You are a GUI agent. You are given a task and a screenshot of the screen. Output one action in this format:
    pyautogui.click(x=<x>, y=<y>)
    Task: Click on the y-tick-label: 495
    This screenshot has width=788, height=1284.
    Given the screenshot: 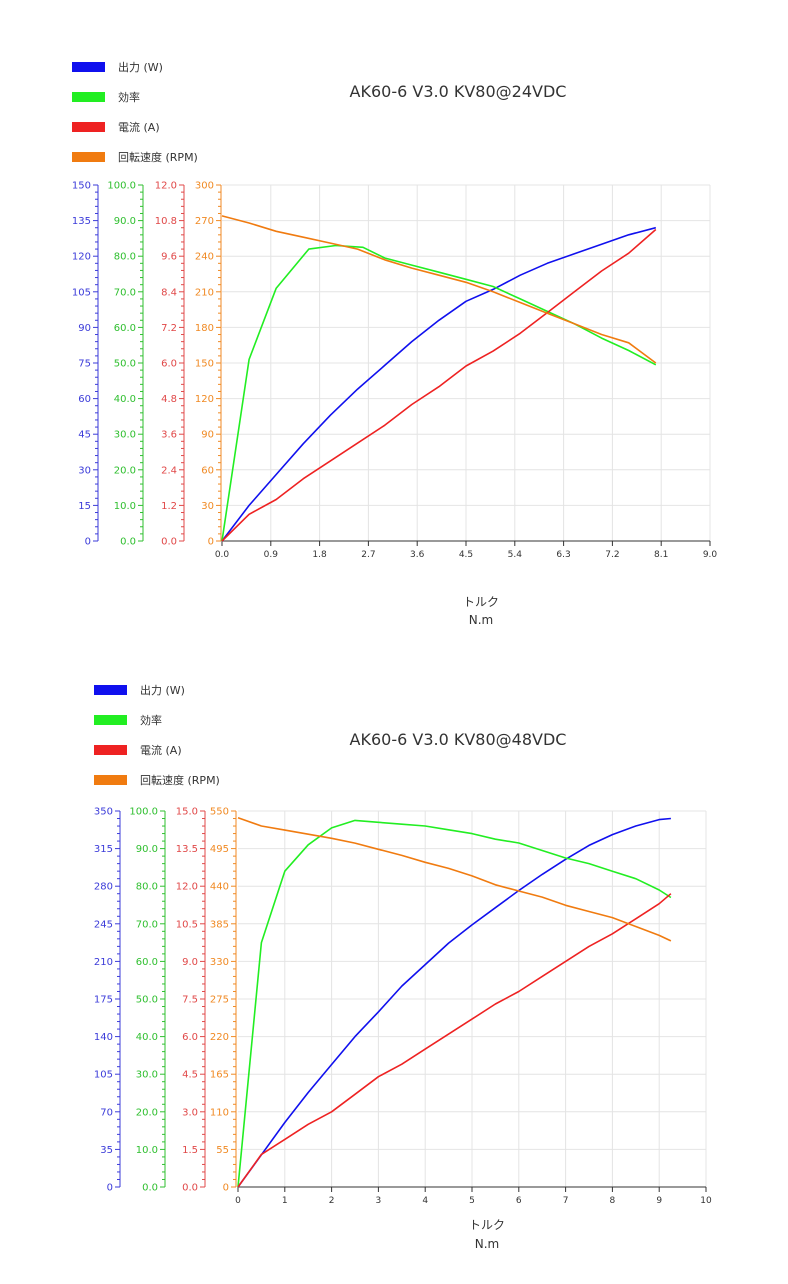 What is the action you would take?
    pyautogui.click(x=219, y=849)
    